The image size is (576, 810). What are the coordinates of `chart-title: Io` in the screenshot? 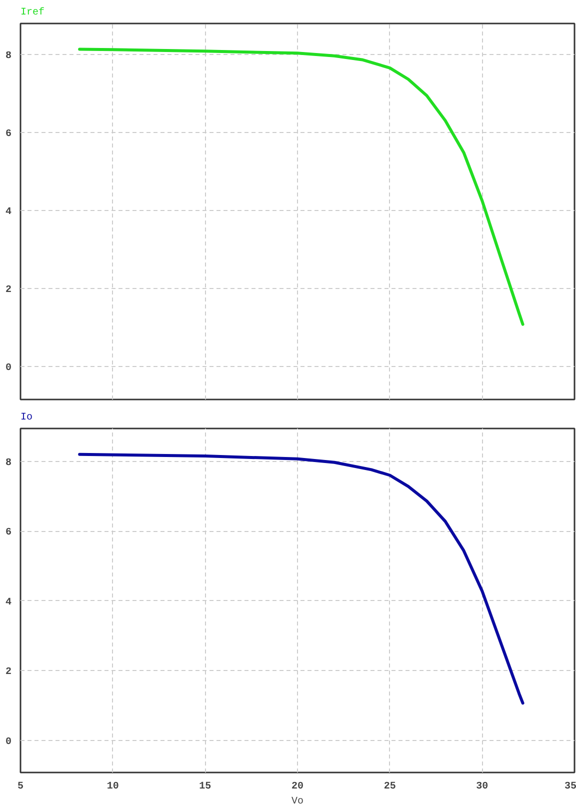 It's located at (26, 418).